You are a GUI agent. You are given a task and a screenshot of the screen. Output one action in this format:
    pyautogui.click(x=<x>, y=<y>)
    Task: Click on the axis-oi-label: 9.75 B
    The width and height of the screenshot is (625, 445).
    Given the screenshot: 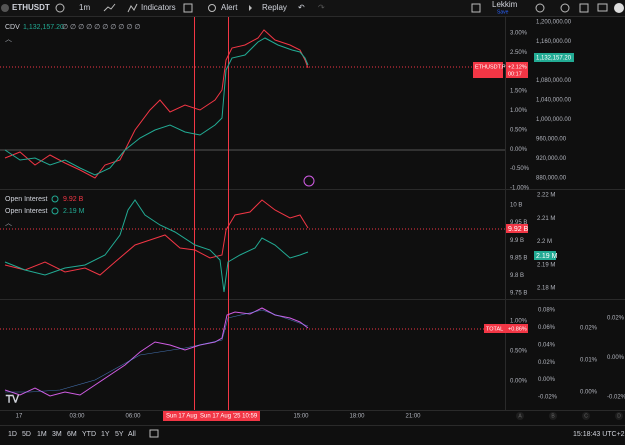 What is the action you would take?
    pyautogui.click(x=518, y=294)
    